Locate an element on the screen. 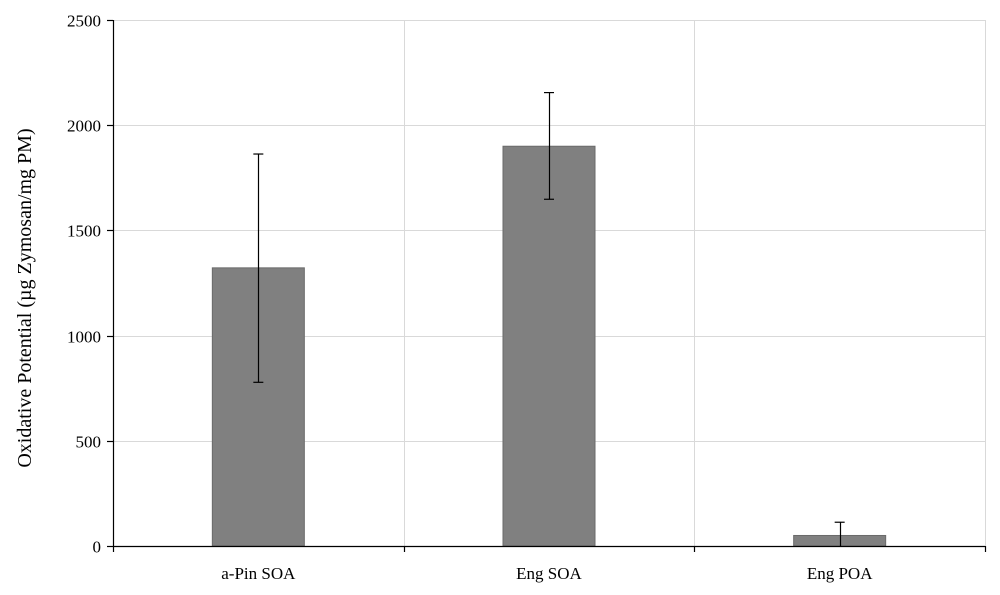 This screenshot has width=1000, height=595. x-tick-label-a-pin-soa: a-Pin SOA is located at coordinates (258, 573).